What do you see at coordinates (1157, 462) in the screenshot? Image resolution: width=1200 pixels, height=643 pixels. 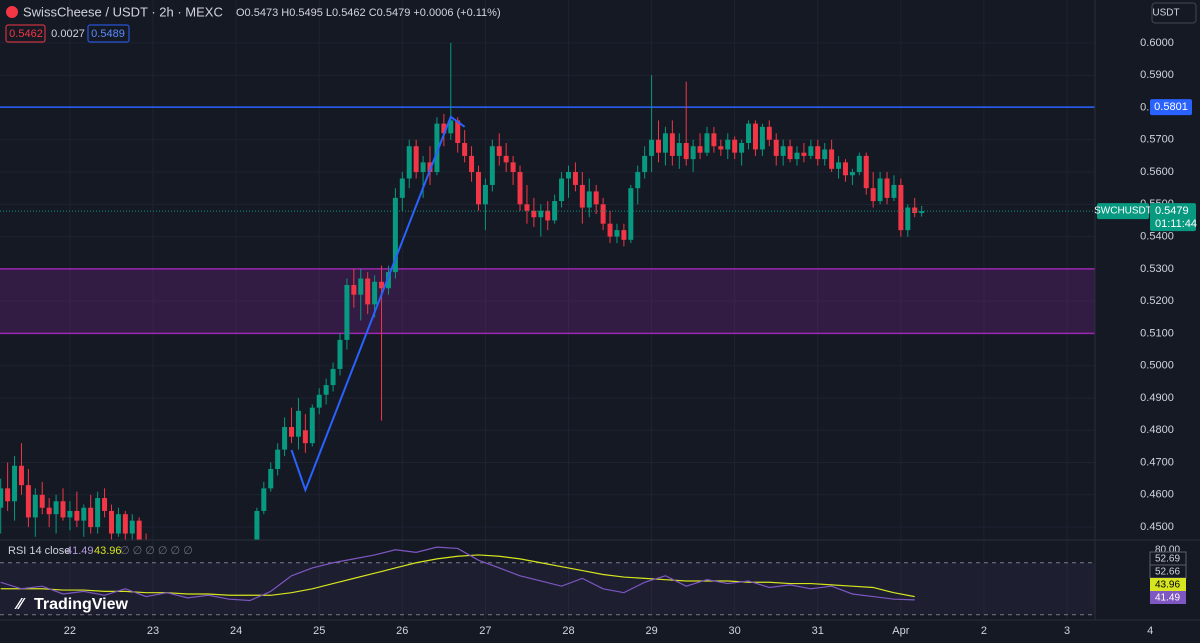 I see `y-tick-label: 0.4700` at bounding box center [1157, 462].